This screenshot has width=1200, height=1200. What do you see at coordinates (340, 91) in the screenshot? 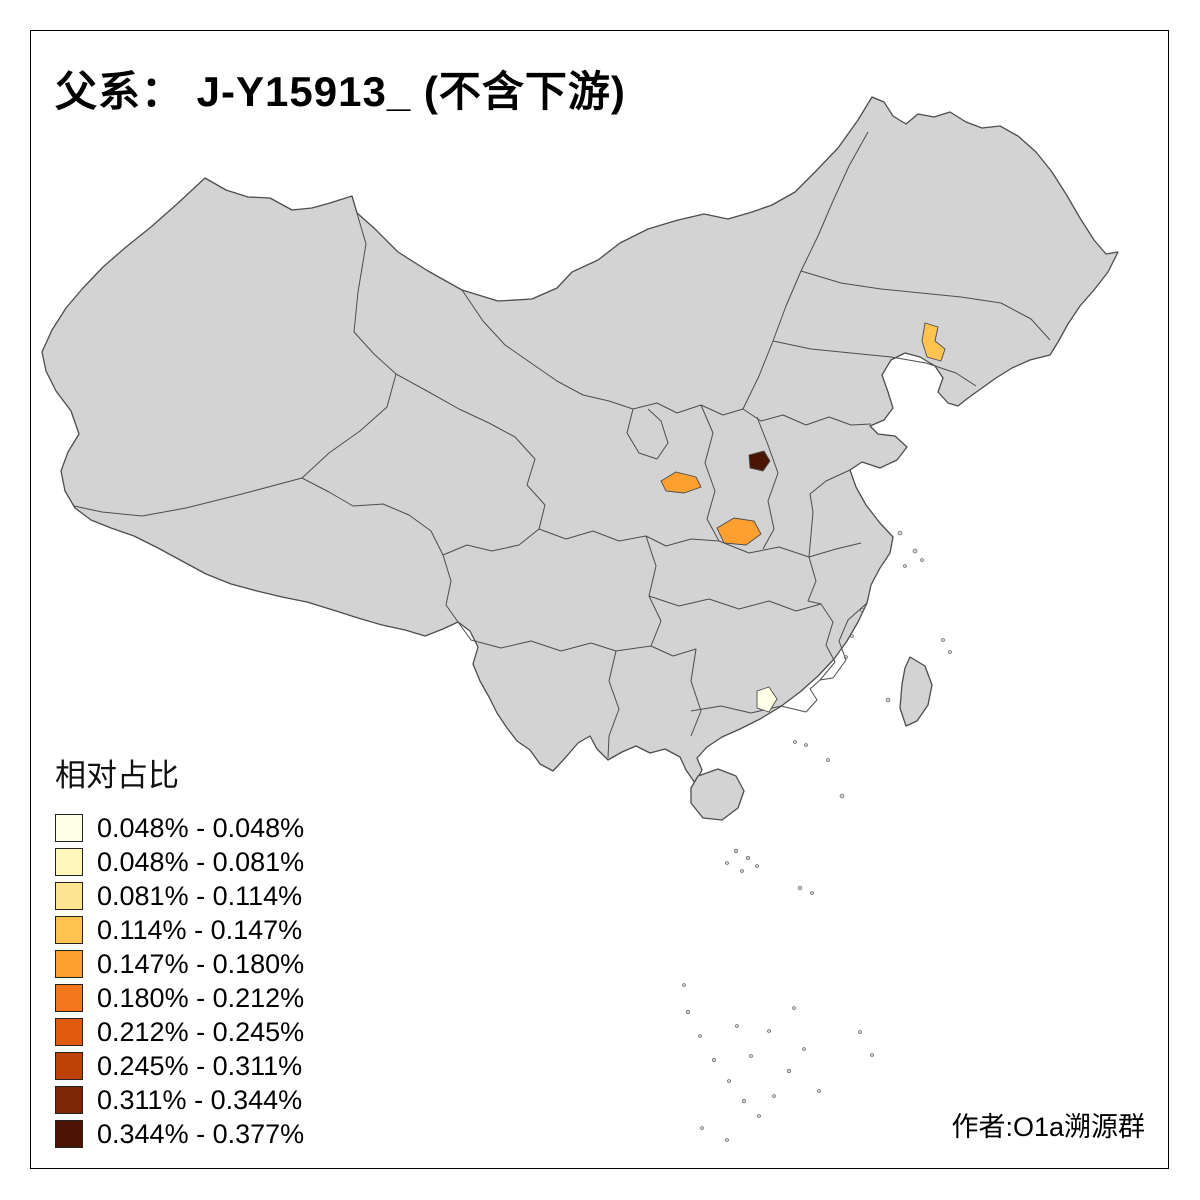
I see `page-title: 父系： J-Y15913_ (不含下游)` at bounding box center [340, 91].